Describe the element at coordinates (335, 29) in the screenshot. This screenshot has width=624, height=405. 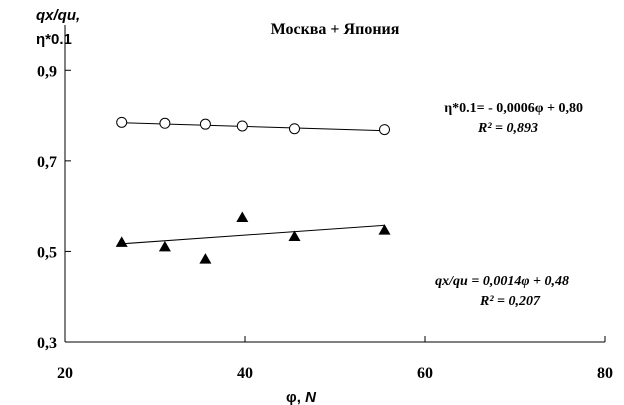
I see `chart-title: Москва + Япония` at that location.